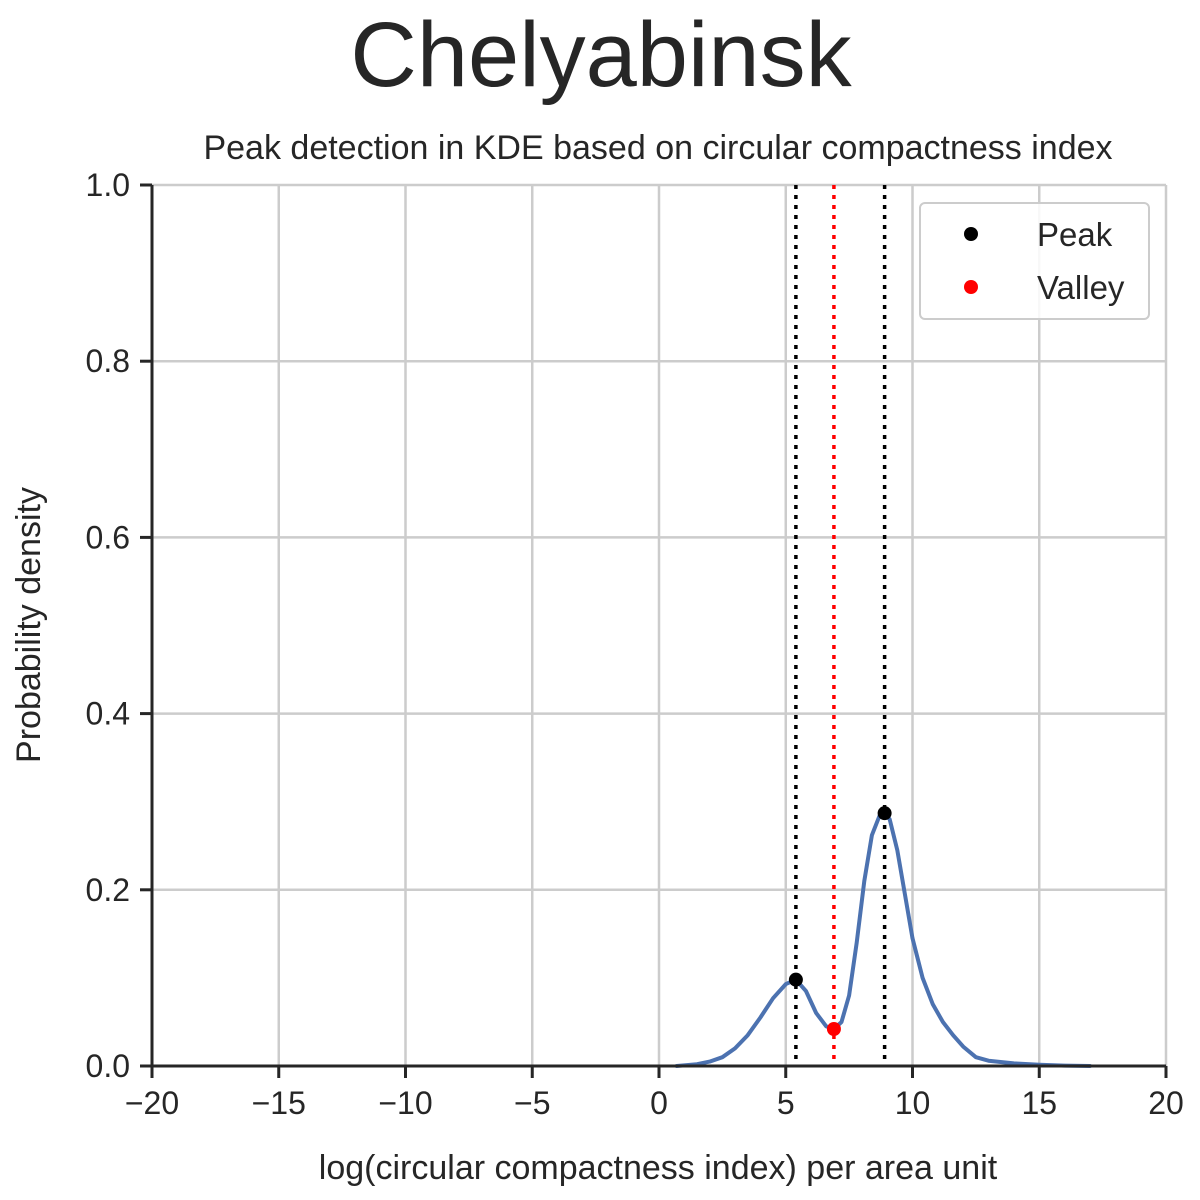 The image size is (1200, 1200). Describe the element at coordinates (659, 1103) in the screenshot. I see `x-tick-label: 0` at that location.